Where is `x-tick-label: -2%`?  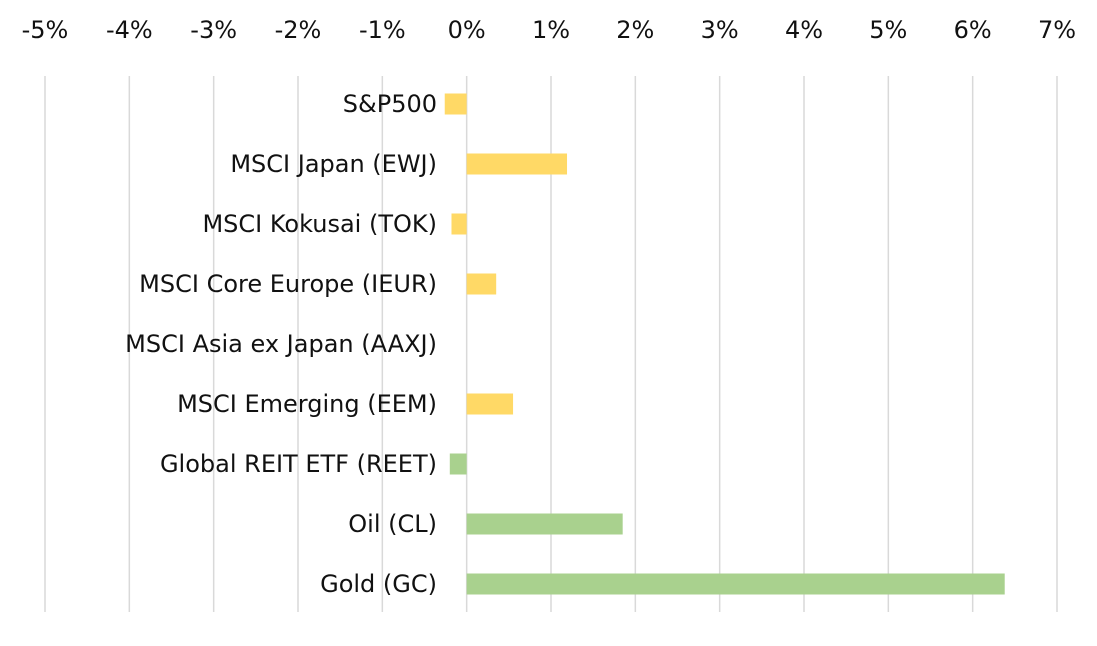
x-tick-label: -2% is located at coordinates (298, 30).